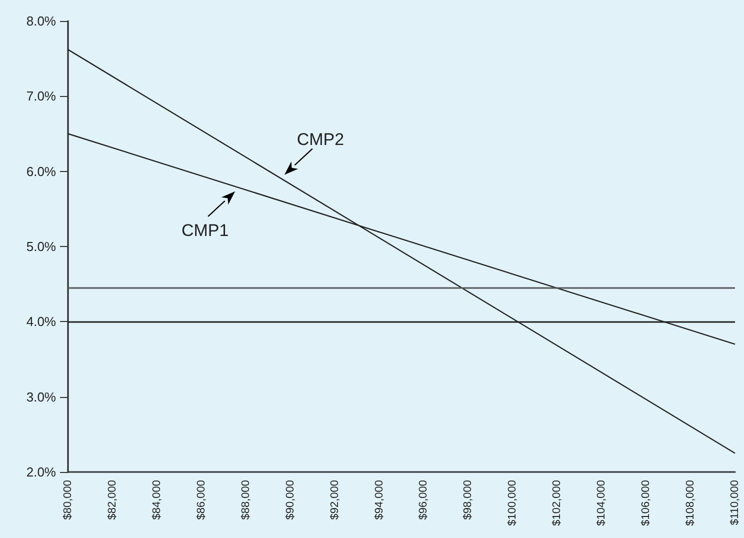  I want to click on y-tick-label: 3.0%, so click(41, 396).